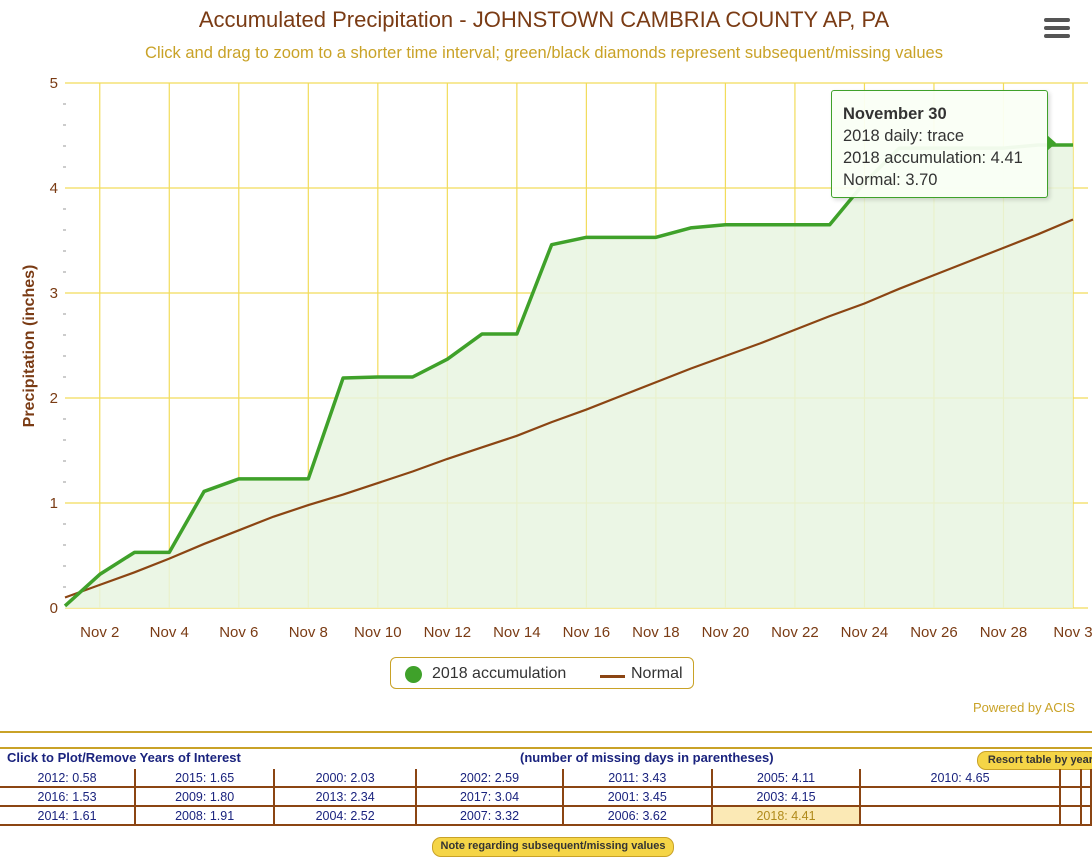 Image resolution: width=1092 pixels, height=867 pixels. I want to click on missing-days-note: (number of missing days in parentheses), so click(647, 757).